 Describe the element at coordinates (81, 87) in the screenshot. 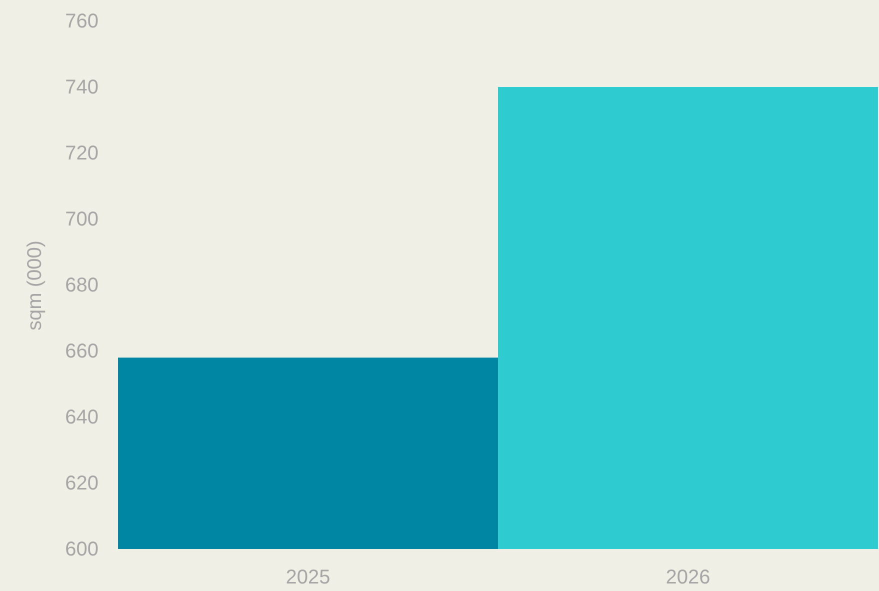

I see `y-tick-label: 740` at that location.